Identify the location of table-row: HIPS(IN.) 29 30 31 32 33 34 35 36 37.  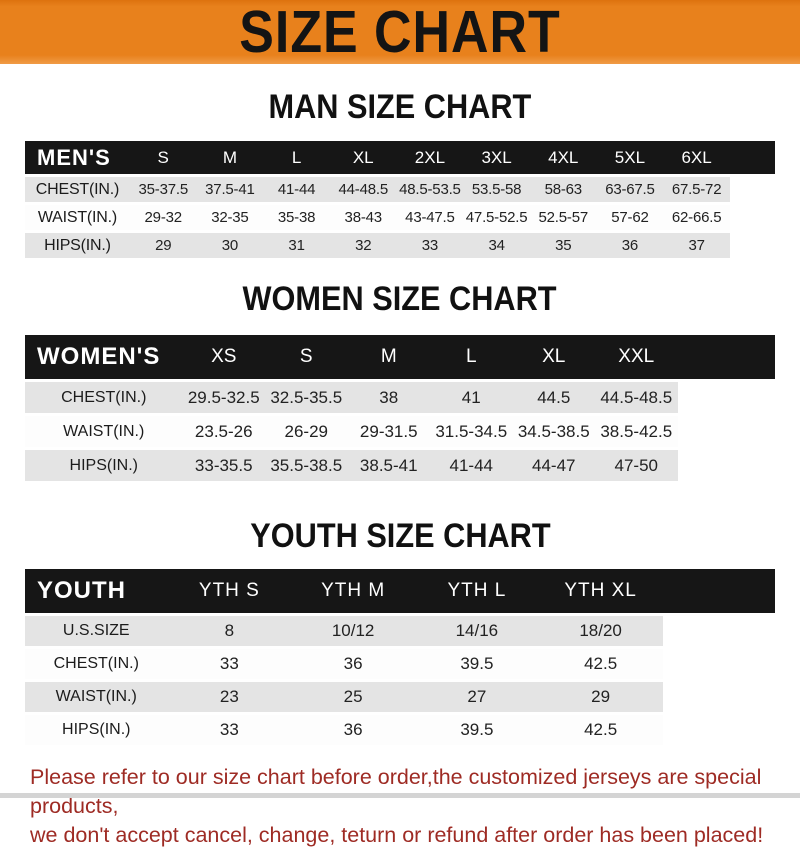
(400, 245).